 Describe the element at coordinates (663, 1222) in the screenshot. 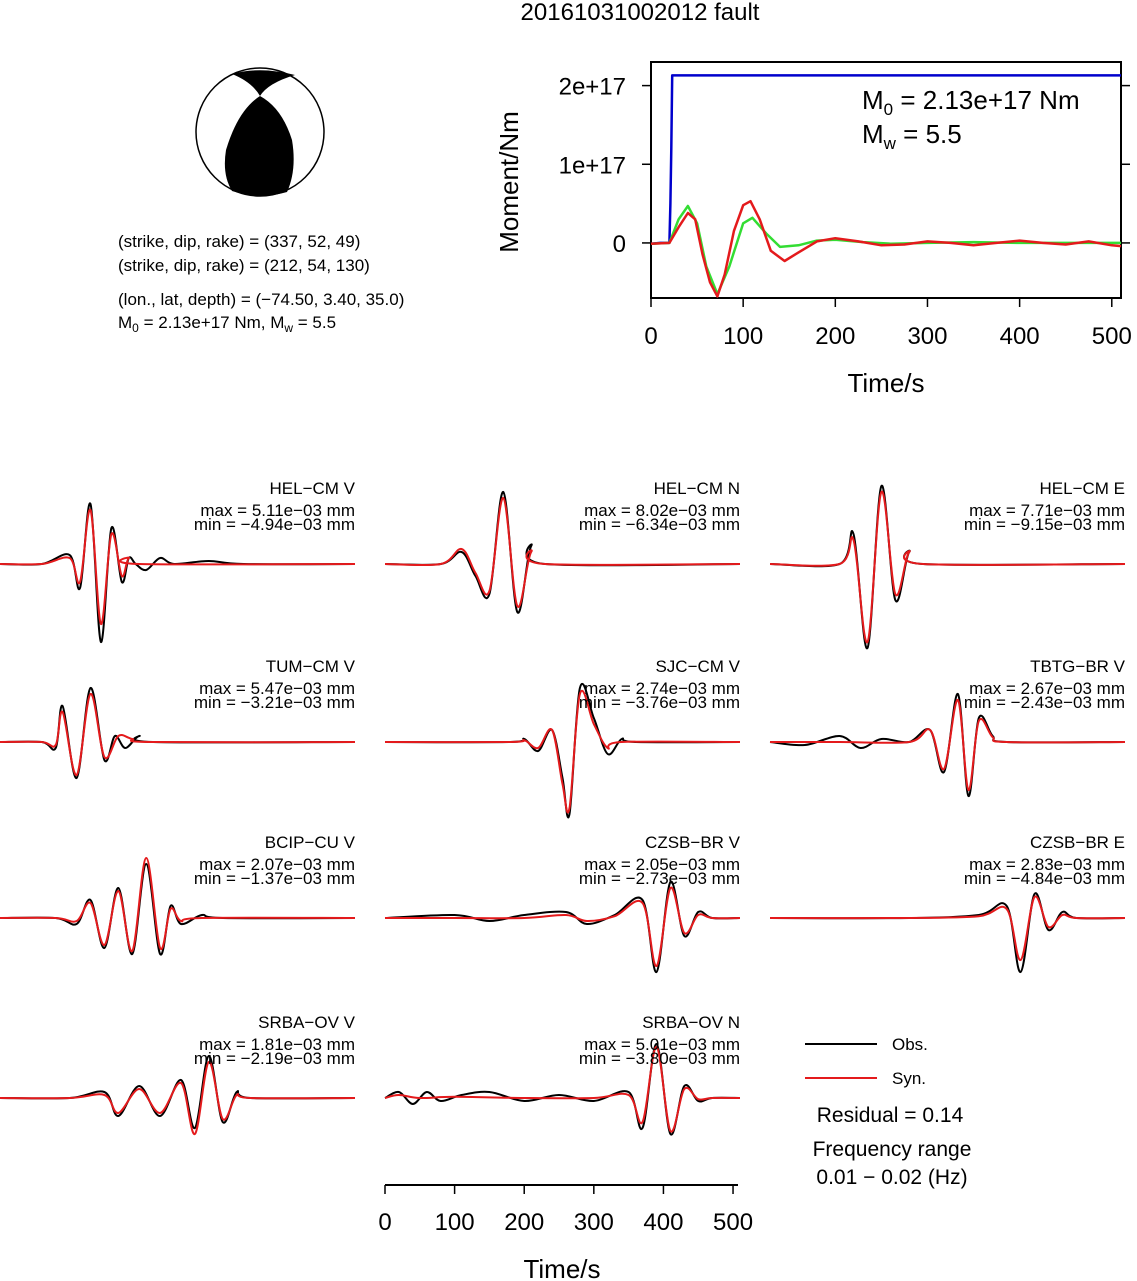

I see `time-tick-label: 400` at that location.